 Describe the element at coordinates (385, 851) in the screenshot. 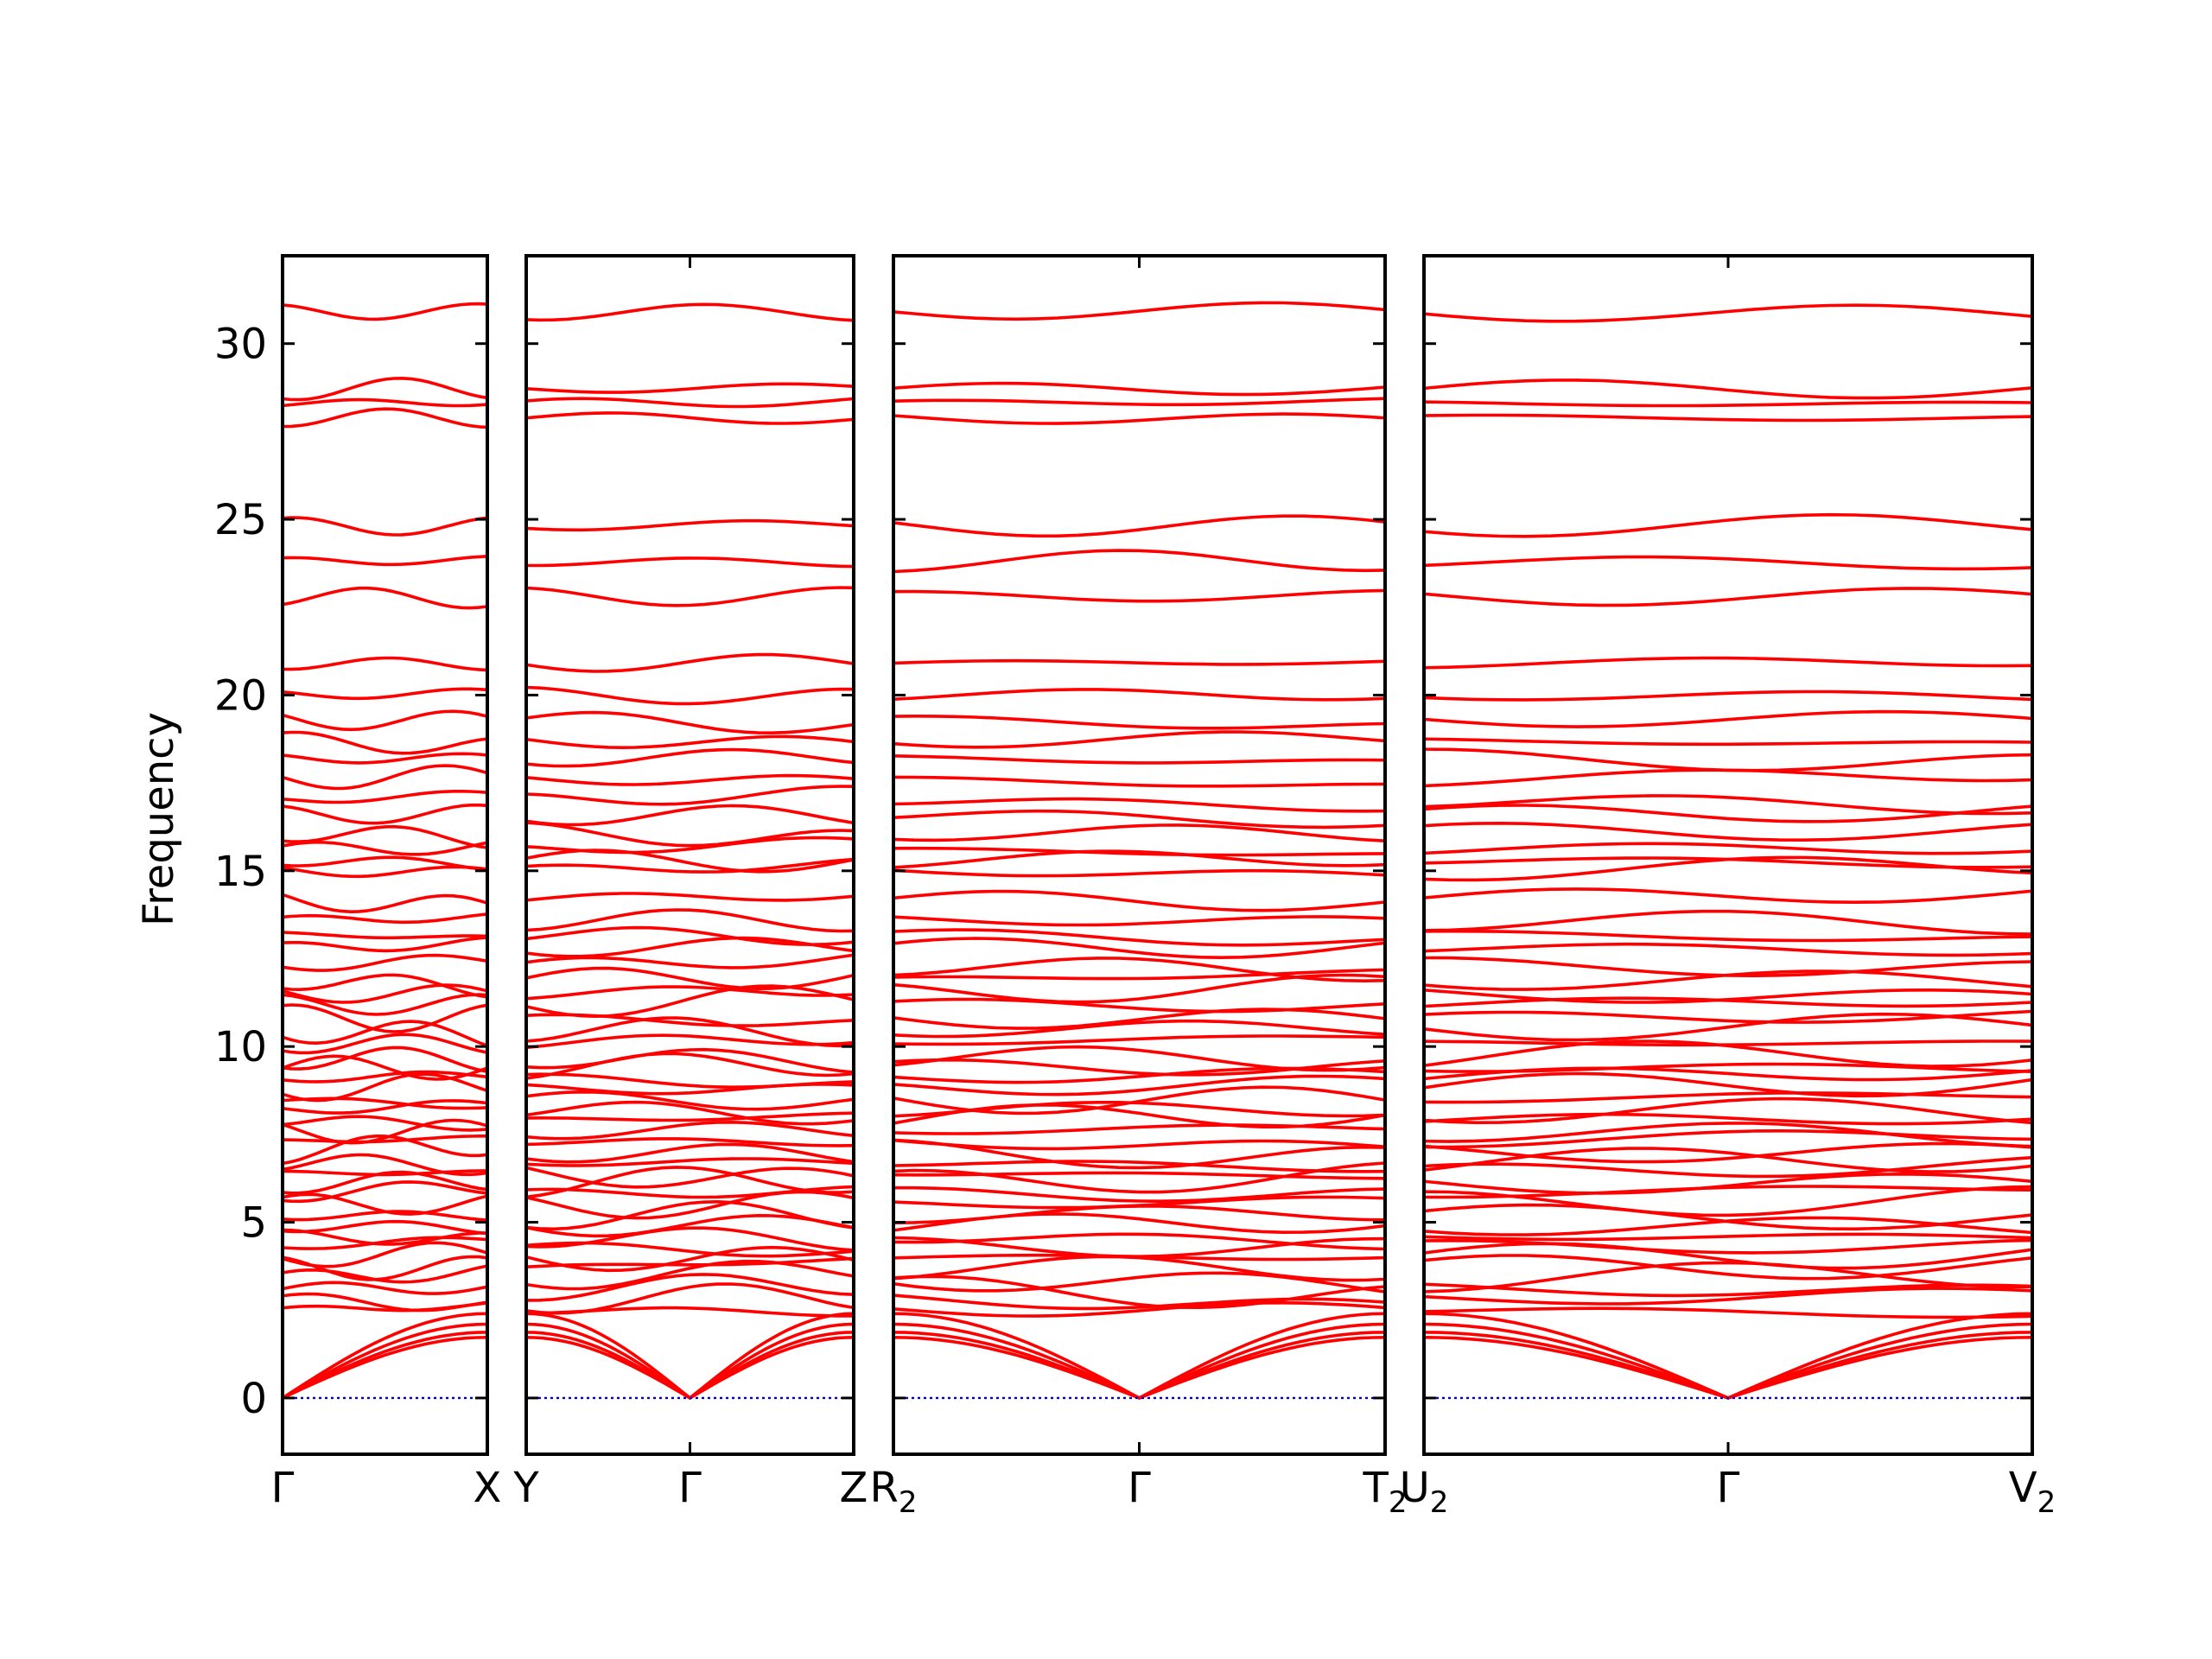

I see `bands-group` at that location.